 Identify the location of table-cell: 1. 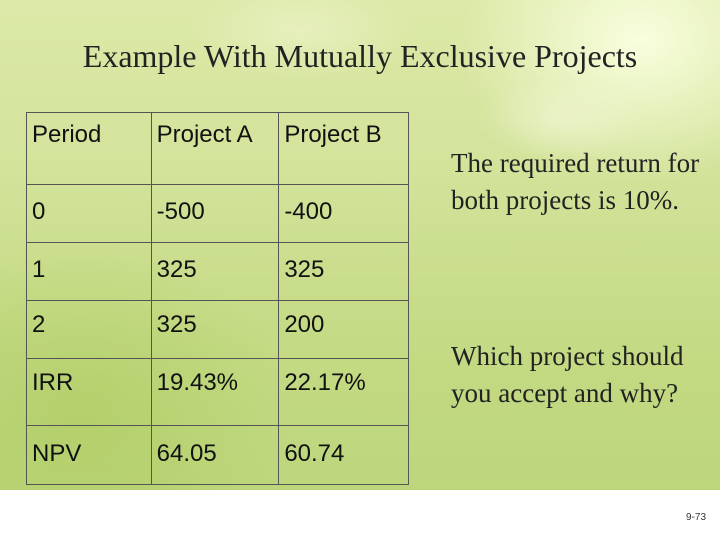
(89, 271).